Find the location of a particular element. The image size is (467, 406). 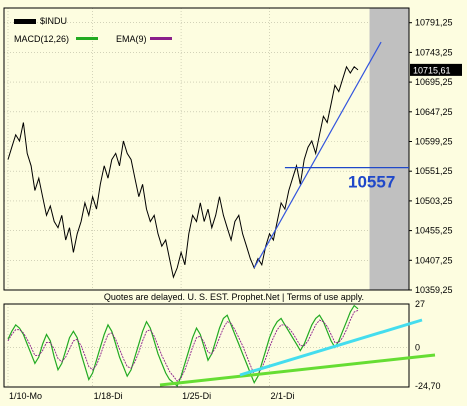

price-tick-label: 10743,25 is located at coordinates (434, 52).